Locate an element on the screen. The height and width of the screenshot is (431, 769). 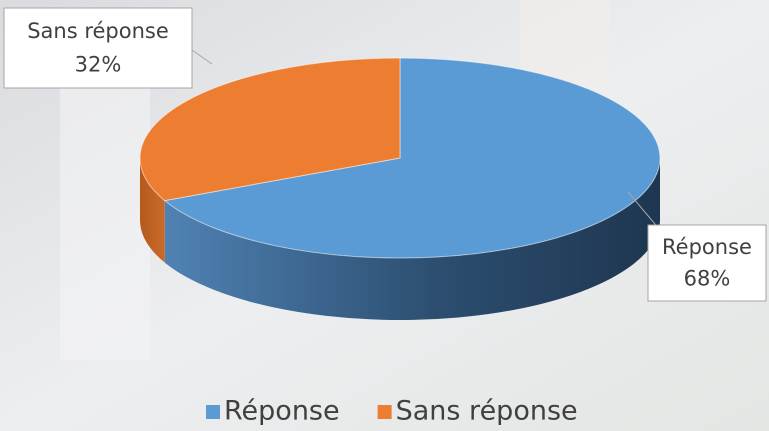
slice-side is located at coordinates (152, 210).